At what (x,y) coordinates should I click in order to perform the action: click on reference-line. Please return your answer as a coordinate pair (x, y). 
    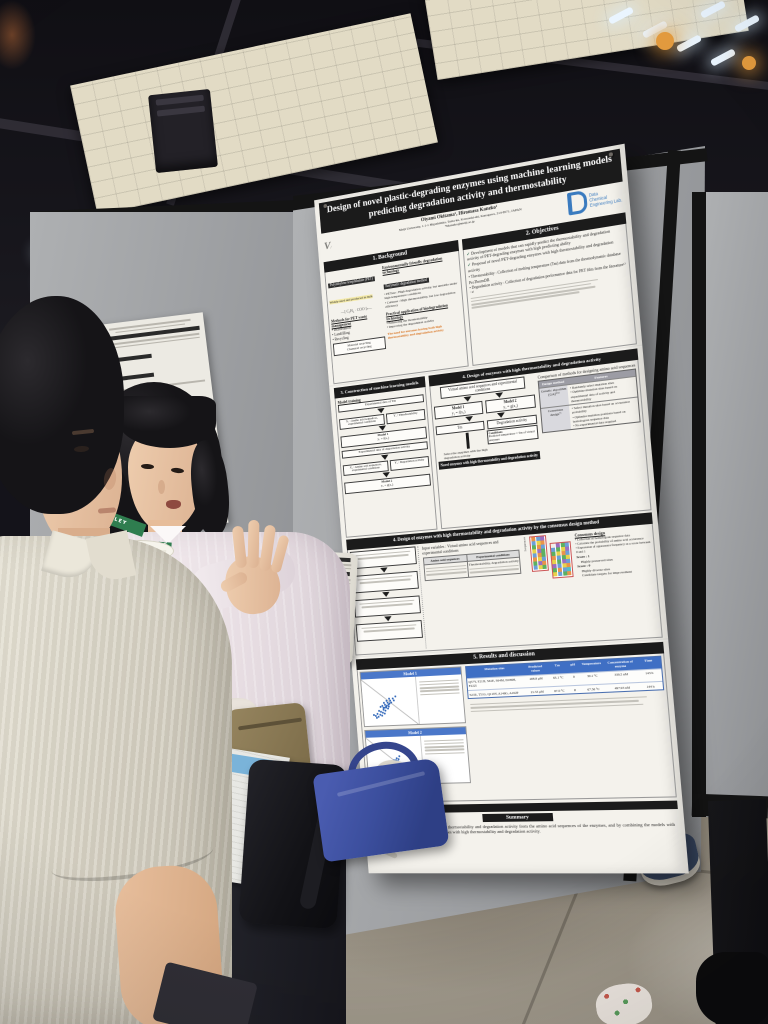
    Looking at the image, I should click on (525, 300).